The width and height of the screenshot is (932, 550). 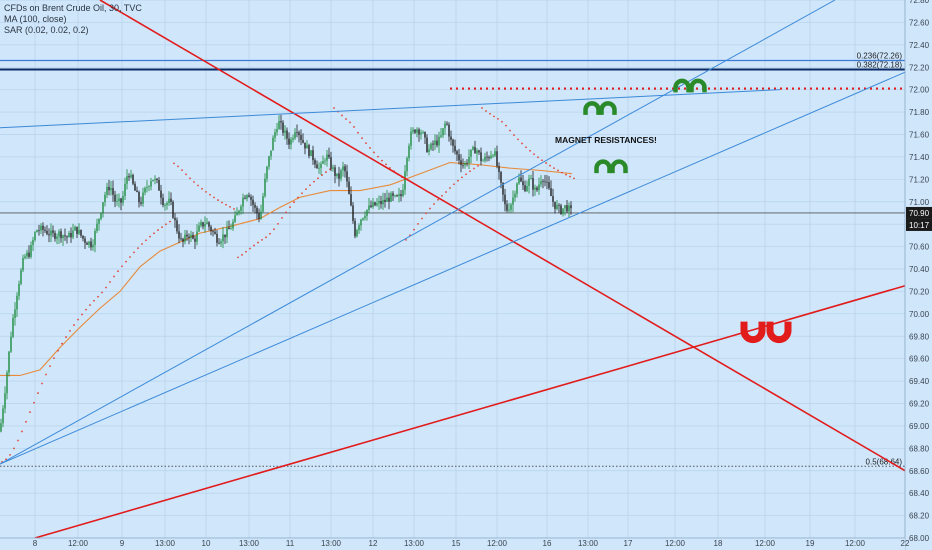 What do you see at coordinates (452, 544) in the screenshot?
I see `time-axis-bg` at bounding box center [452, 544].